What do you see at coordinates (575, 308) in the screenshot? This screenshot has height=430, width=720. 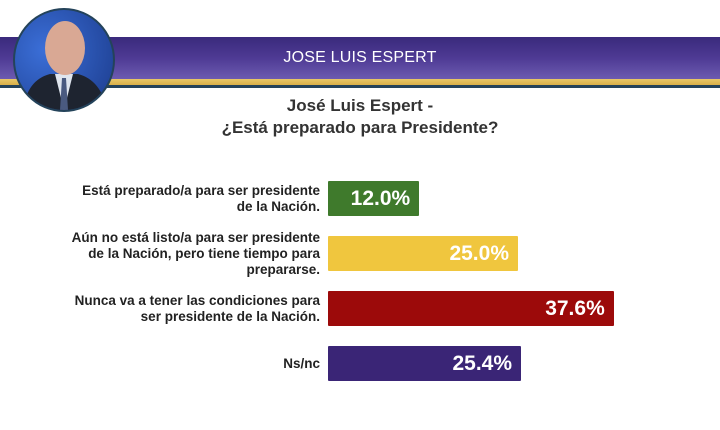 I see `bar-value-label: 37.6%` at bounding box center [575, 308].